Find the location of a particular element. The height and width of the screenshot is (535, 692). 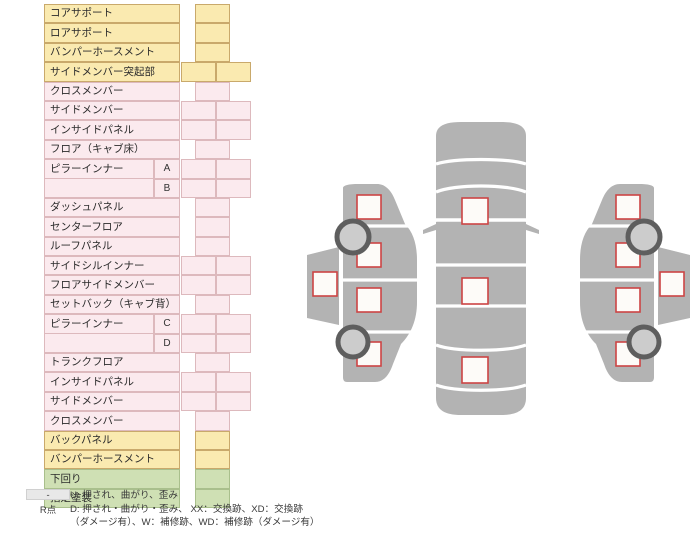

row-label: 指定塗装 is located at coordinates (112, 498).